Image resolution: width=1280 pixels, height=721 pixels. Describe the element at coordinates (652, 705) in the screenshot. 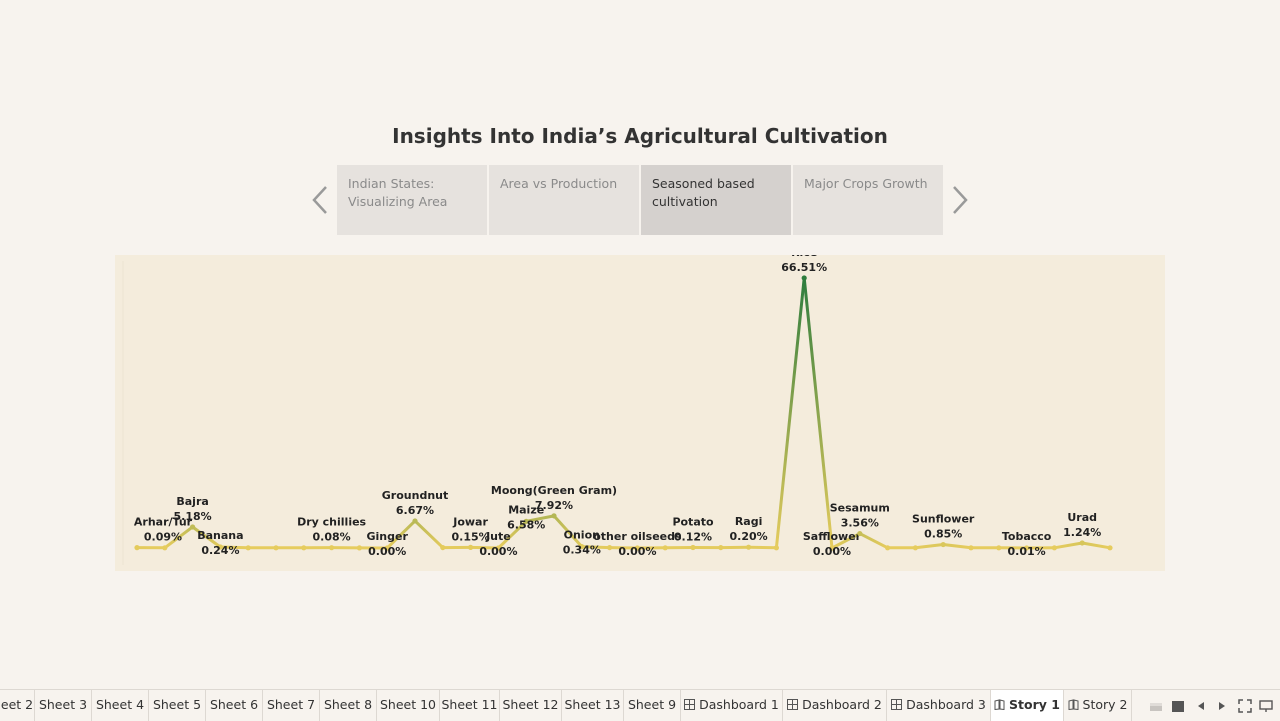

I see `tab-sheet-9: Sheet 9` at that location.